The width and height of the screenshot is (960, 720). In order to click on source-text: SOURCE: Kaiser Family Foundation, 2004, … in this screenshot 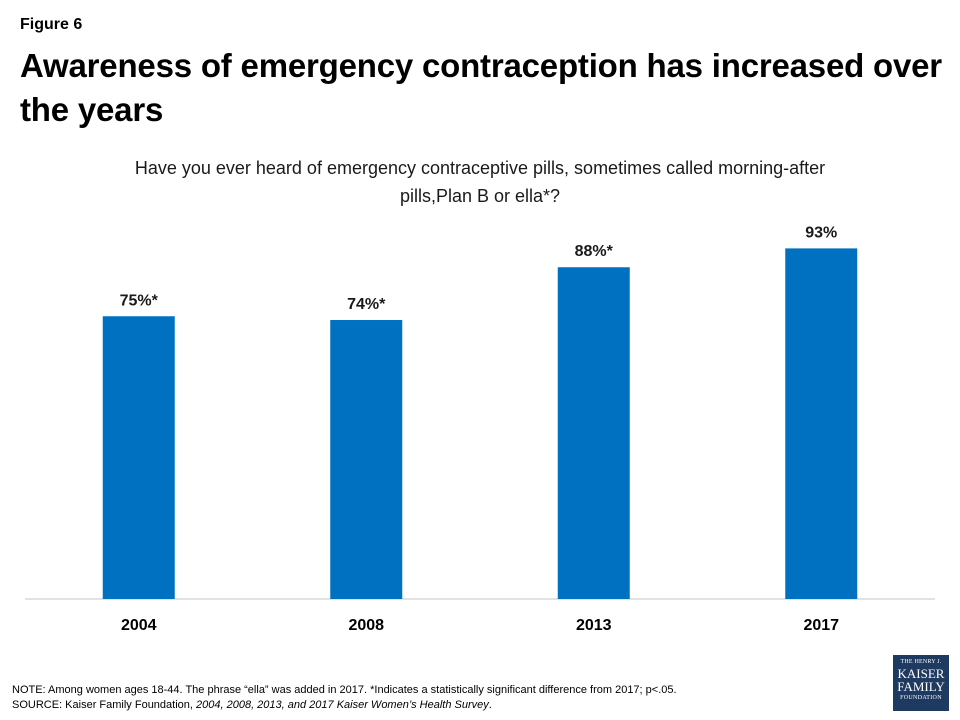, I will do `click(252, 705)`.